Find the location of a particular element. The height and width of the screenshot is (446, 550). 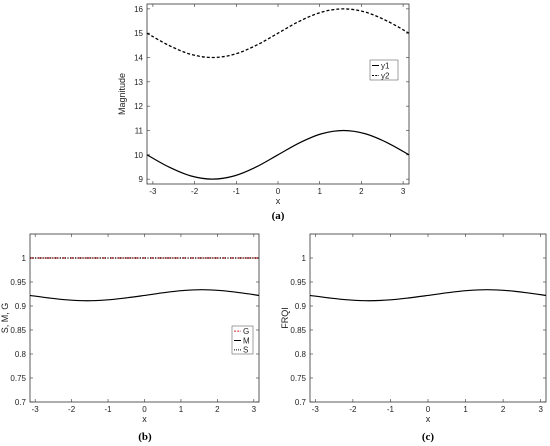

y-tick-label: 16 is located at coordinates (138, 9).